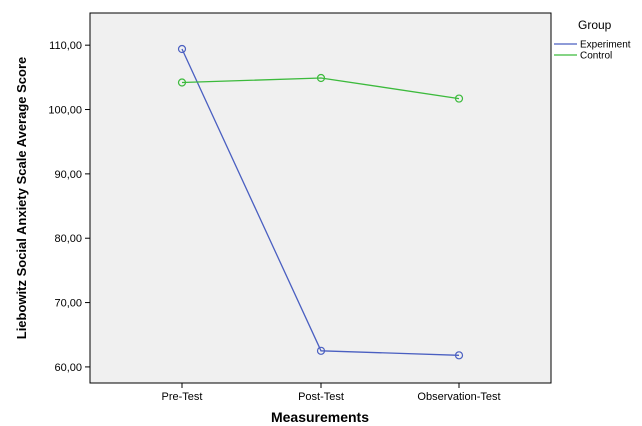 This screenshot has width=642, height=426. What do you see at coordinates (596, 56) in the screenshot?
I see `legend-label: Control` at bounding box center [596, 56].